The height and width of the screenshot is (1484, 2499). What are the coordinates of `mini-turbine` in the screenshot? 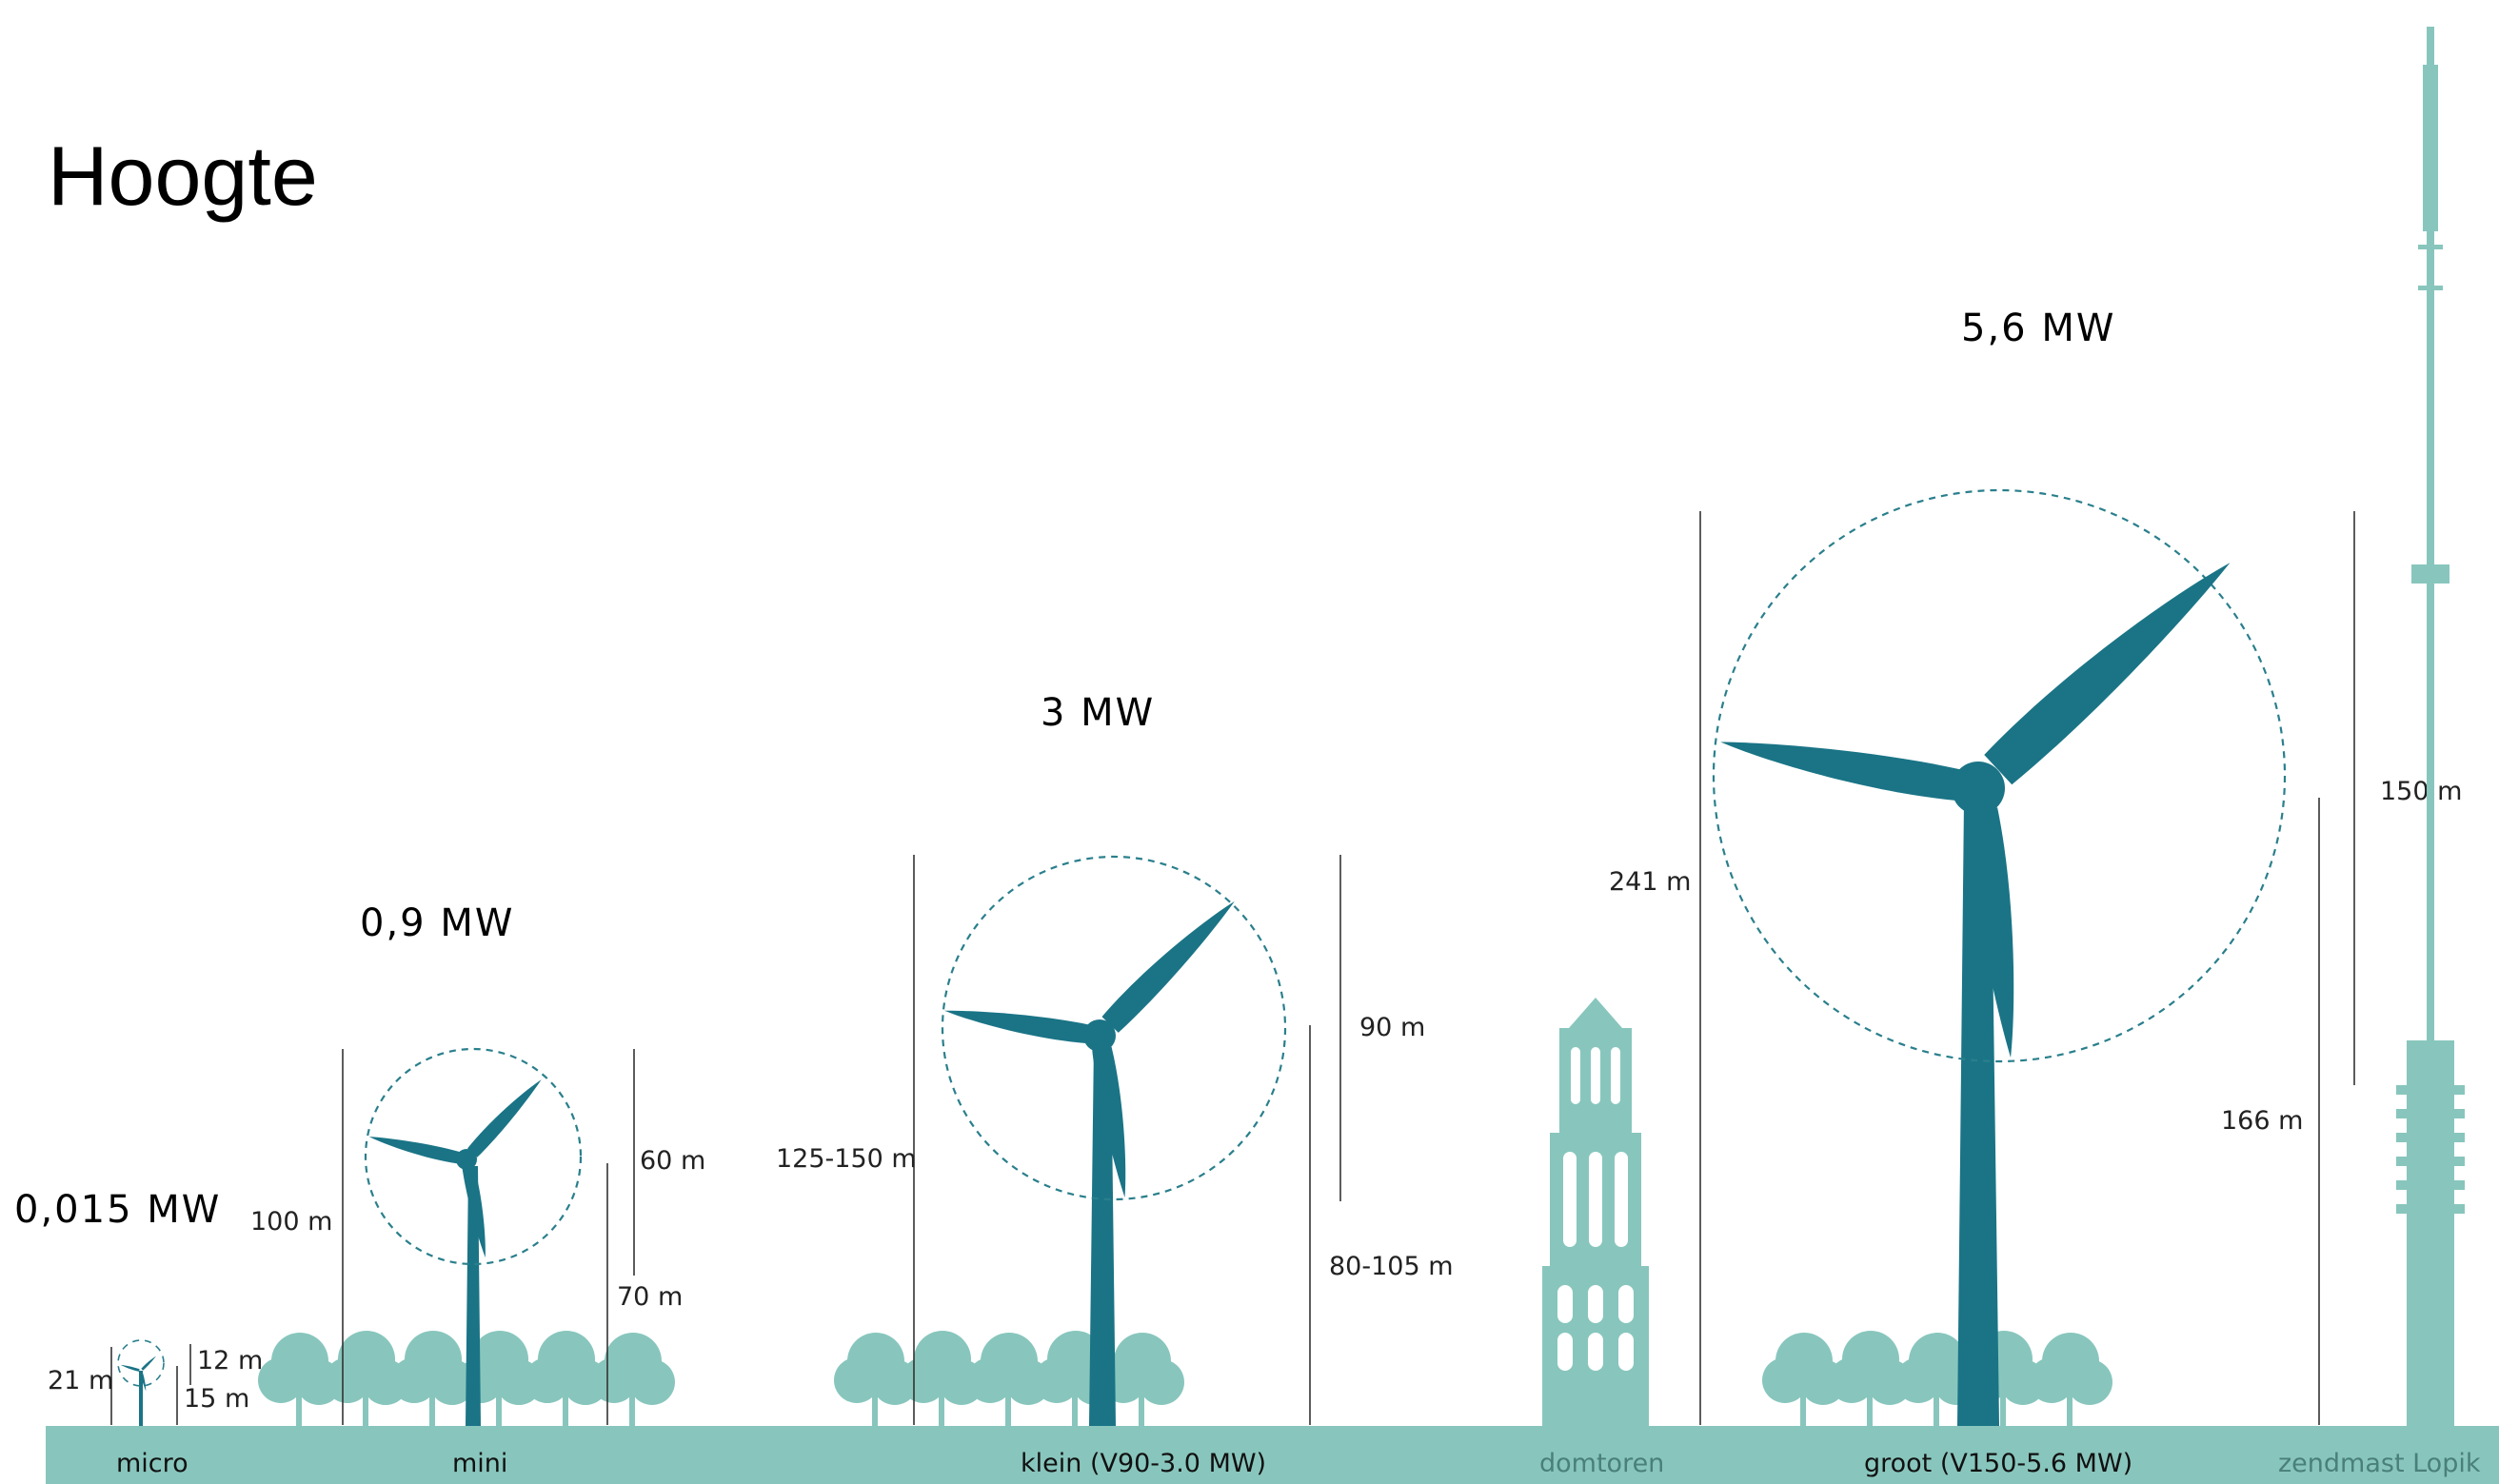 It's located at (473, 1236).